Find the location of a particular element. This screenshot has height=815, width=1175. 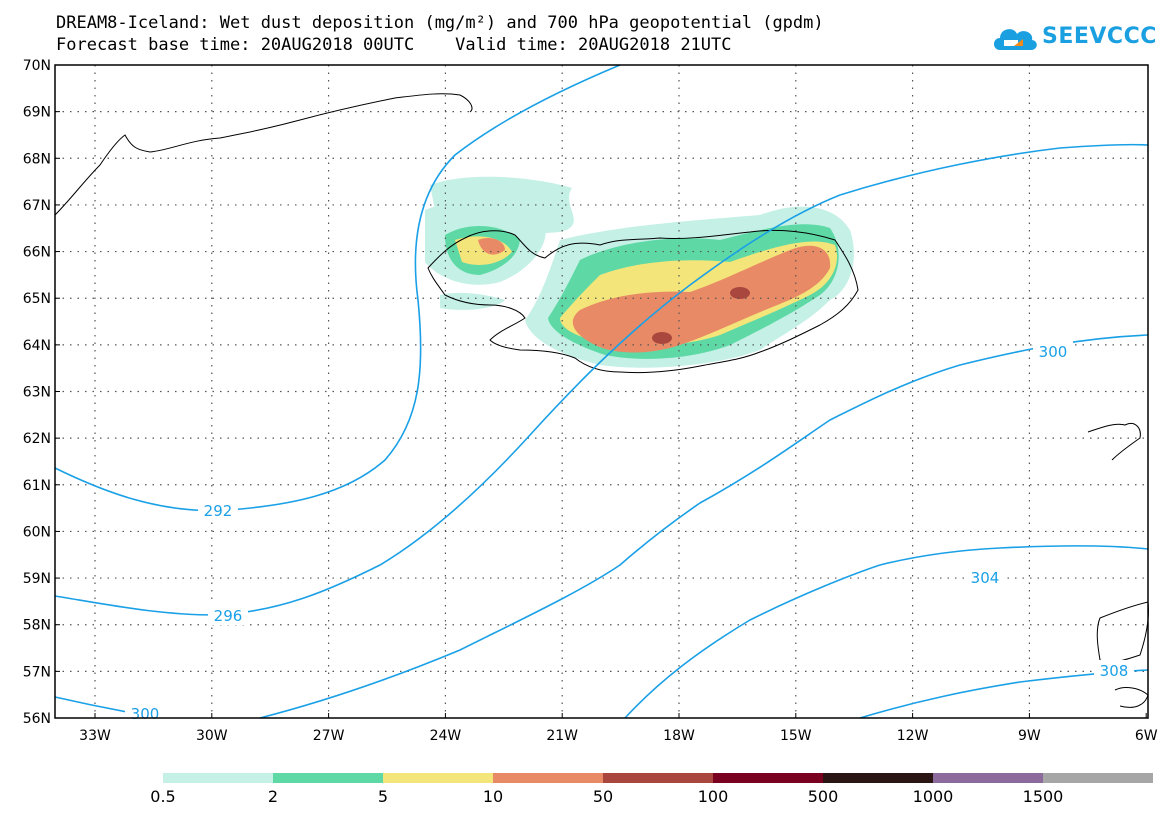

lon-tick-label: 15W is located at coordinates (796, 736).